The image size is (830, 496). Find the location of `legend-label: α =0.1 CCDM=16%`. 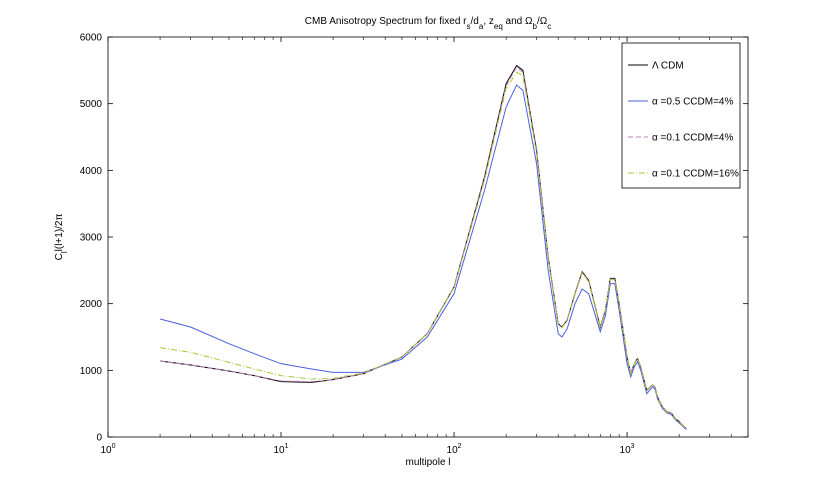

legend-label: α =0.1 CCDM=16% is located at coordinates (695, 174).